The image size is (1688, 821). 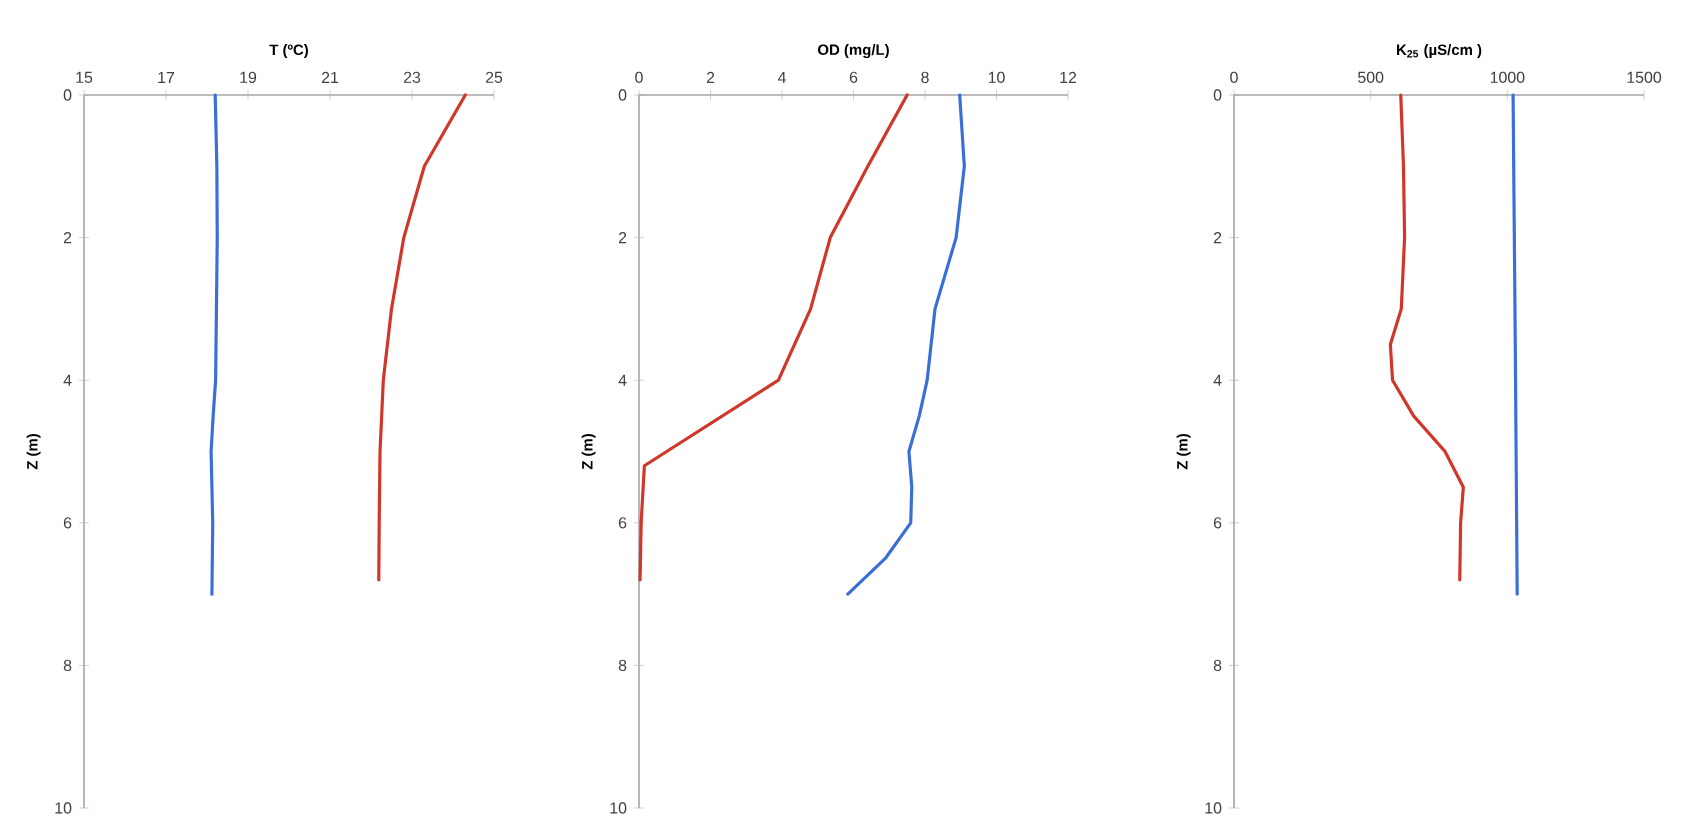 I want to click on x-tick-label: 10, so click(x=996, y=77).